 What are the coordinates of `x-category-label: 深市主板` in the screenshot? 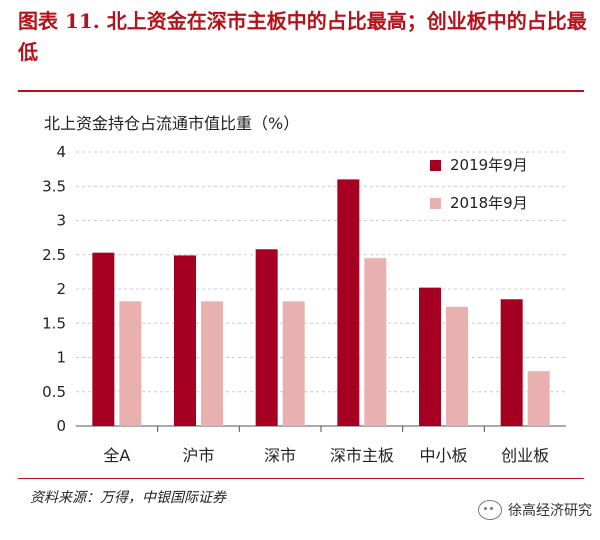 It's located at (362, 455).